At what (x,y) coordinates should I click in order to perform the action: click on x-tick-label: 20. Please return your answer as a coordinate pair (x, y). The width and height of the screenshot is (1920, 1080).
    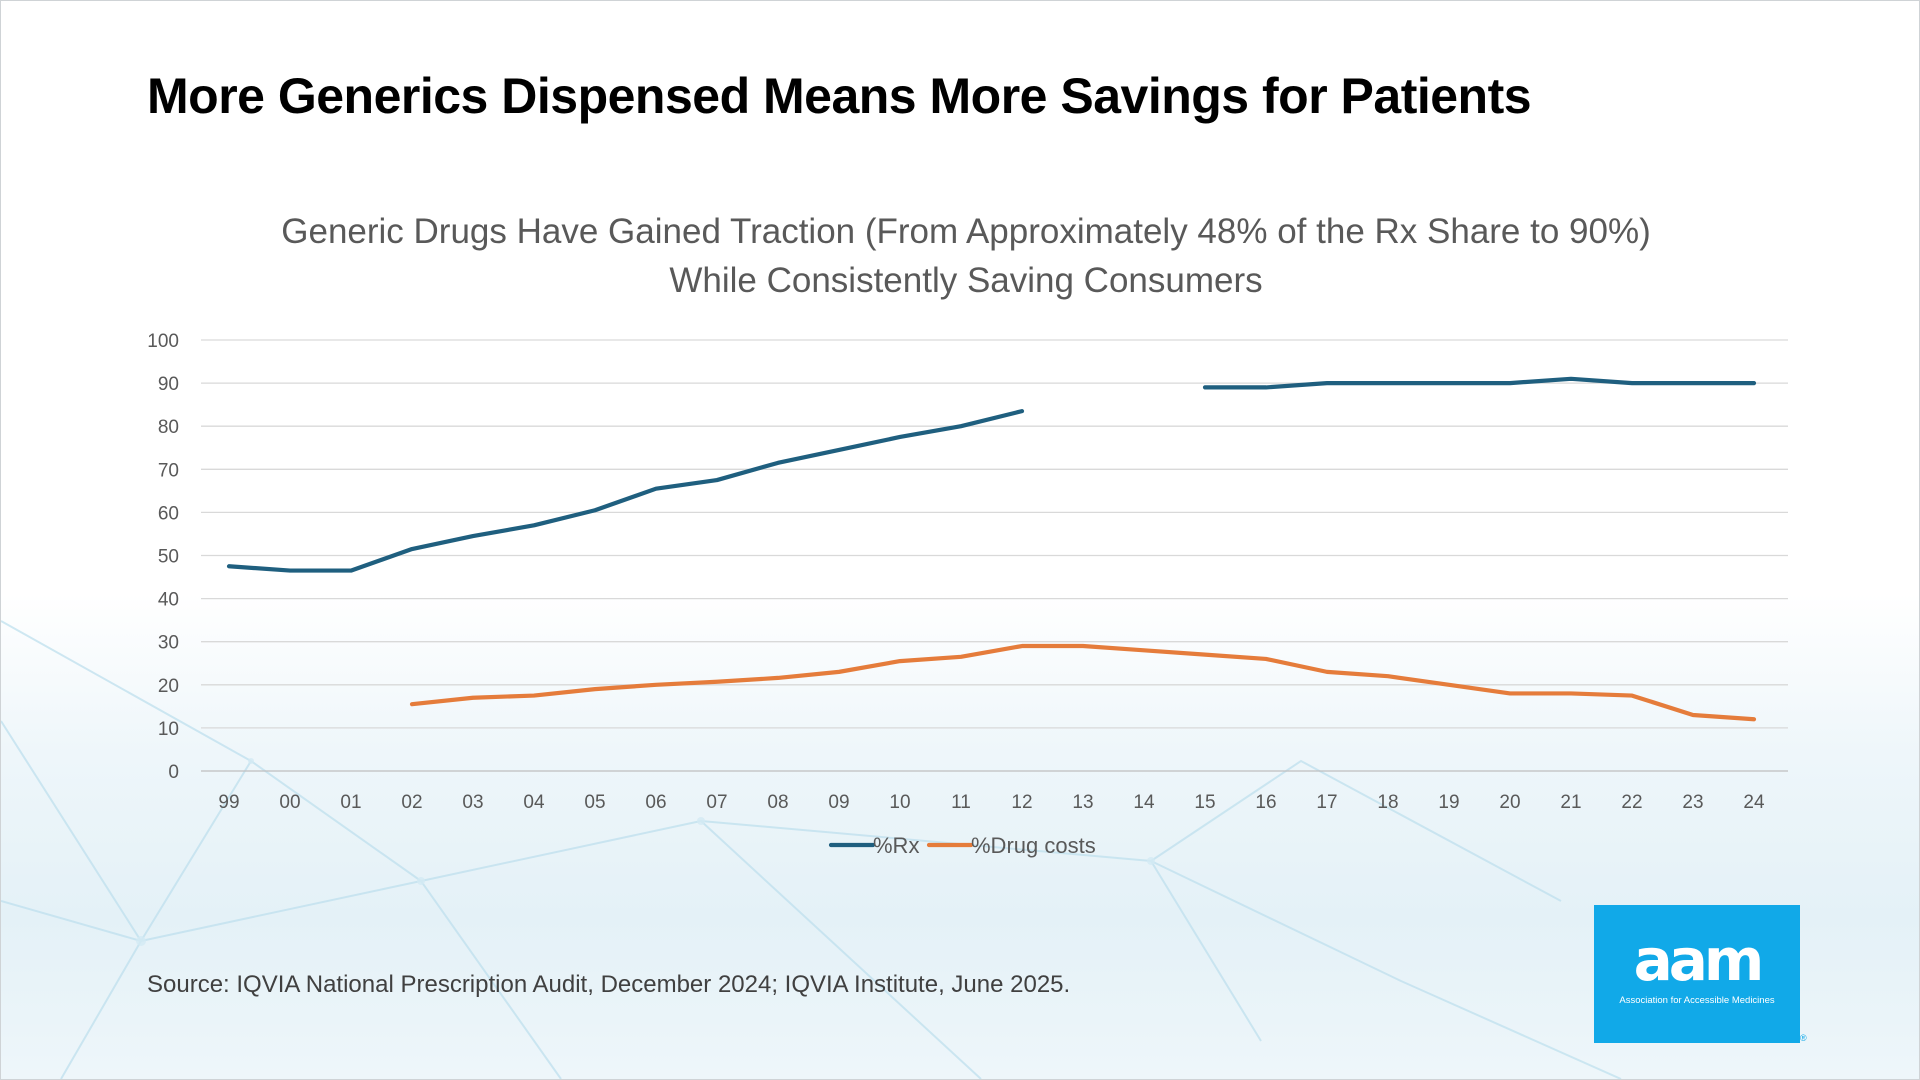
    Looking at the image, I should click on (1509, 802).